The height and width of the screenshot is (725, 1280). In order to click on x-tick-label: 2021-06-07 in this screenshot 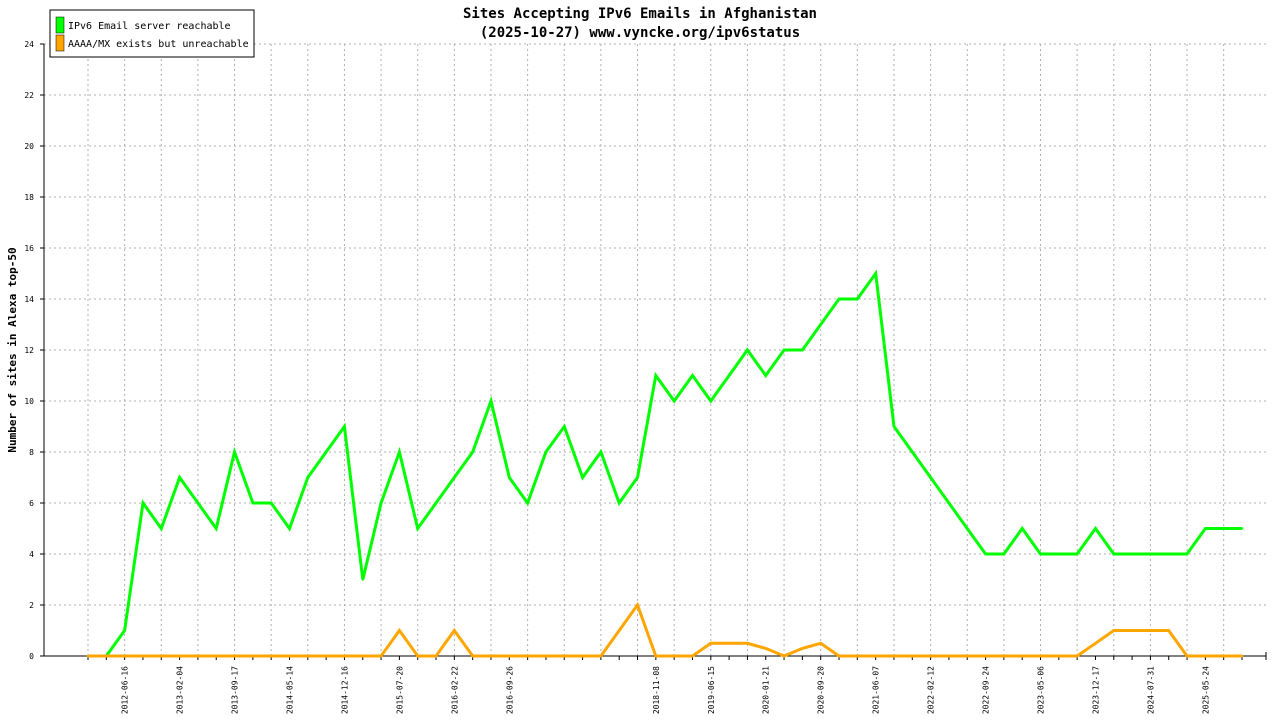, I will do `click(876, 690)`.